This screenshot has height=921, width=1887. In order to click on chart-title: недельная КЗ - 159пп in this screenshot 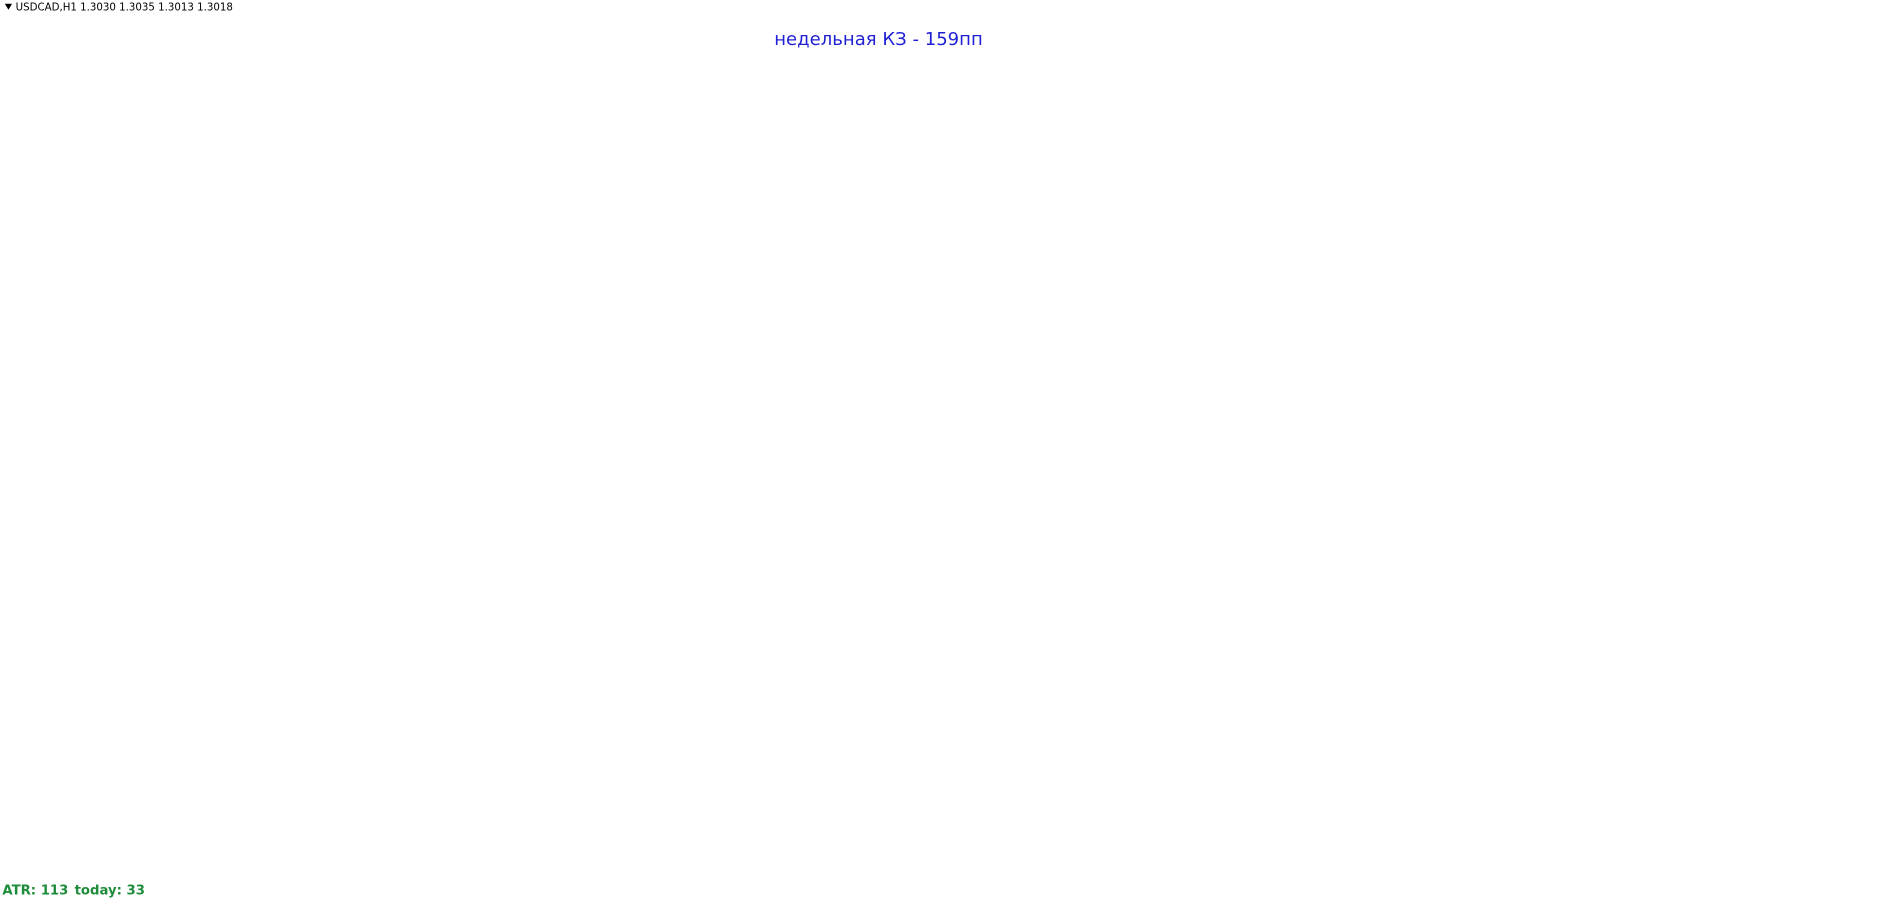, I will do `click(878, 39)`.